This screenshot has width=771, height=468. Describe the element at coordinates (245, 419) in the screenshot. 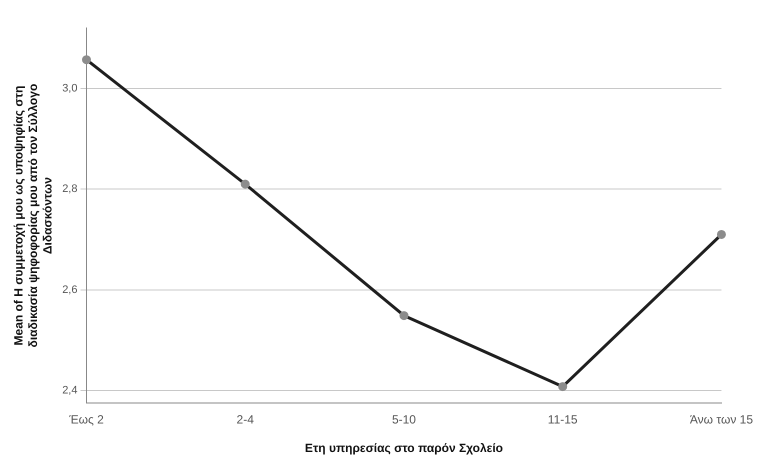

I see `x-tick-label: 2-4` at that location.